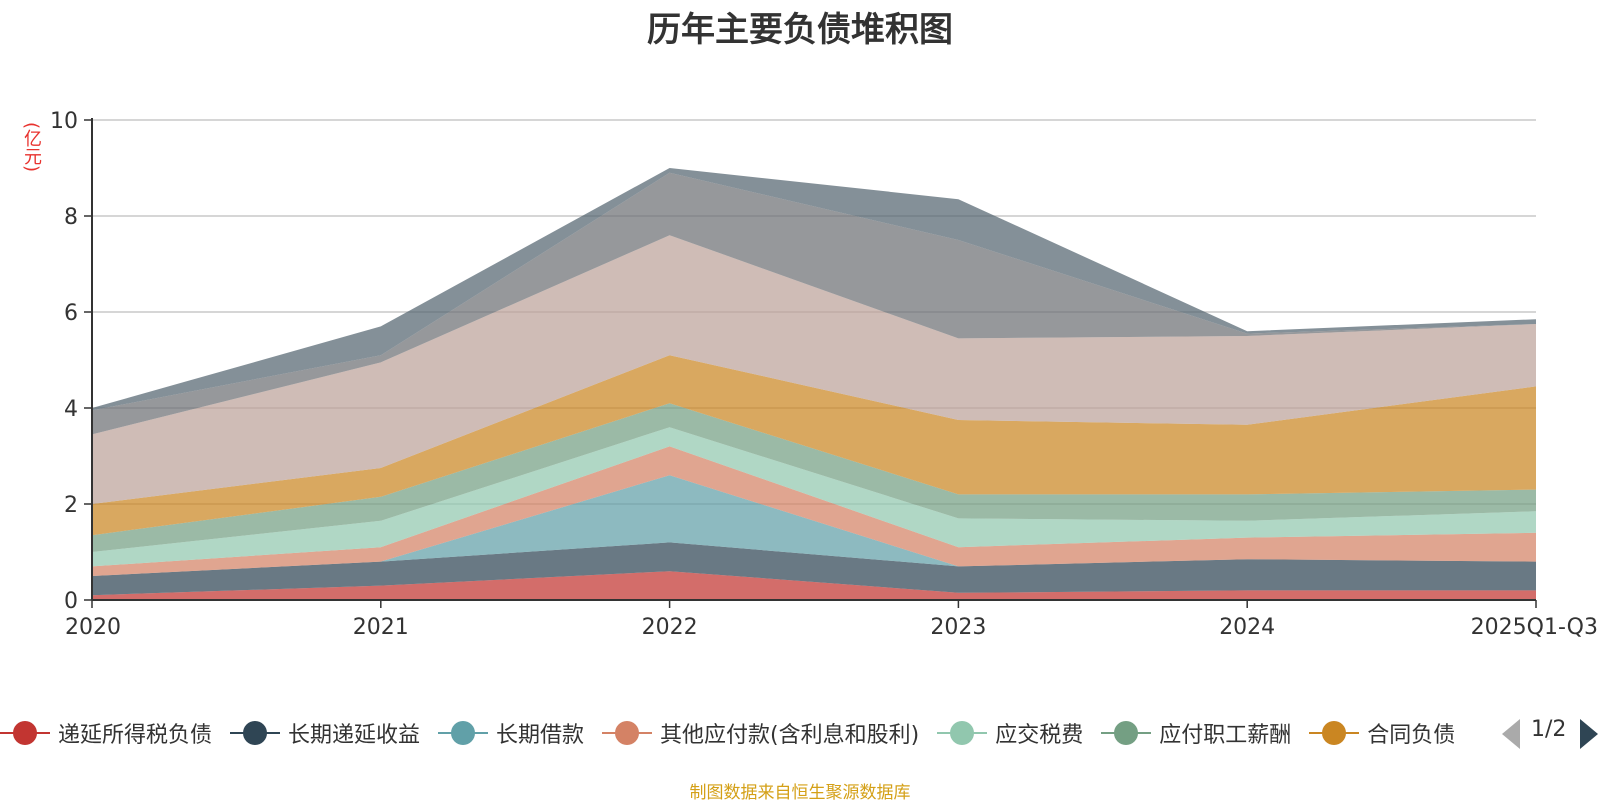  I want to click on x-tick-label: 2025Q1-Q3, so click(1534, 627).